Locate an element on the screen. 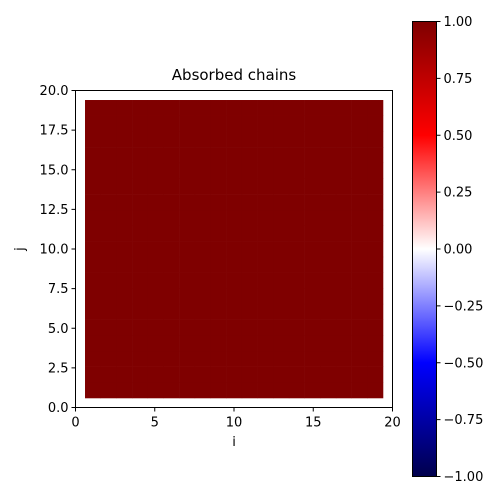  y-tick-label: 20.0 is located at coordinates (54, 91).